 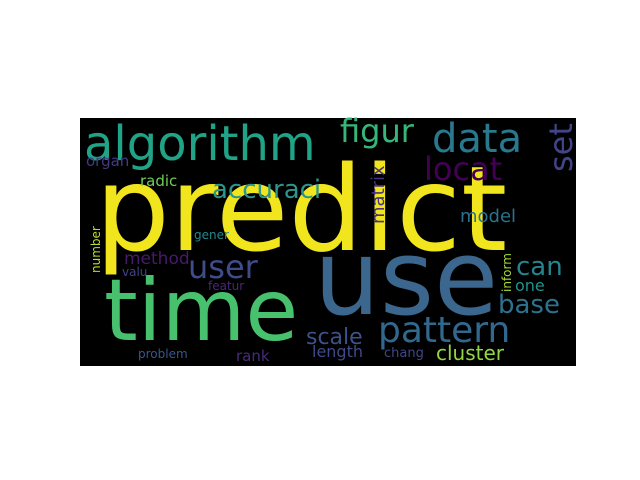 I want to click on word-featur: featur, so click(x=226, y=286).